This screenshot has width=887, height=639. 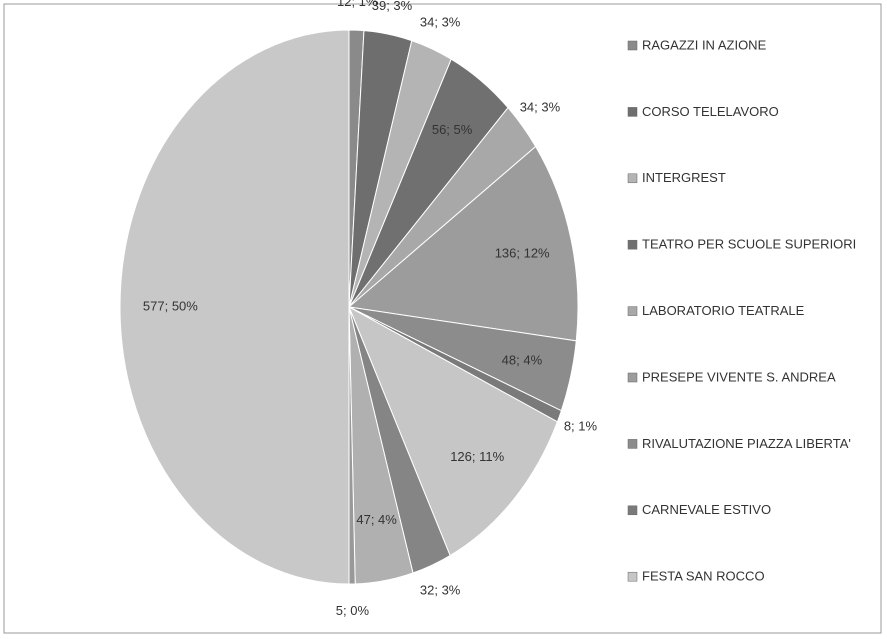 I want to click on data-label: 39; 3%, so click(x=392, y=6).